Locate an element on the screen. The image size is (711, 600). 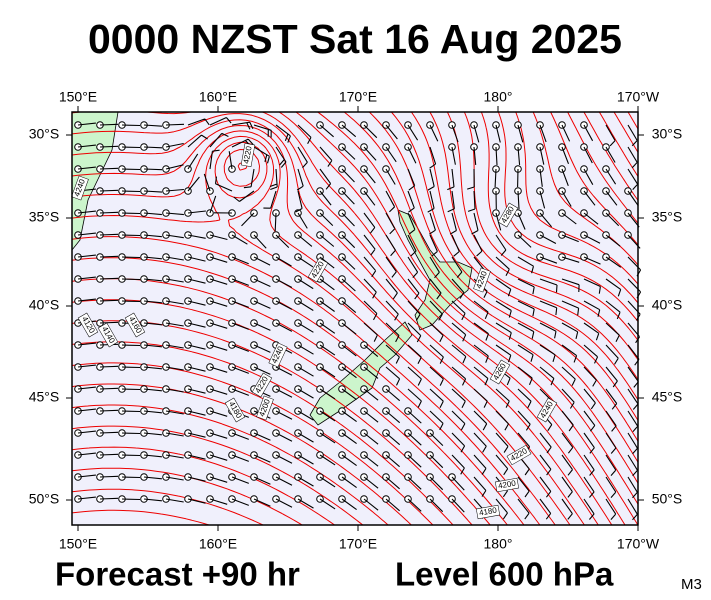
north-island is located at coordinates (435, 270).